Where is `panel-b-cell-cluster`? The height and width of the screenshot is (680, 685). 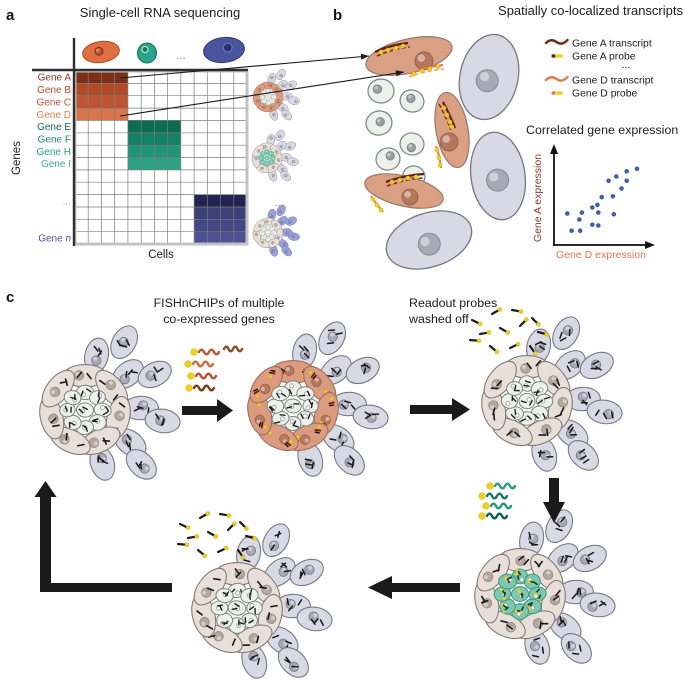 panel-b-cell-cluster is located at coordinates (445, 151).